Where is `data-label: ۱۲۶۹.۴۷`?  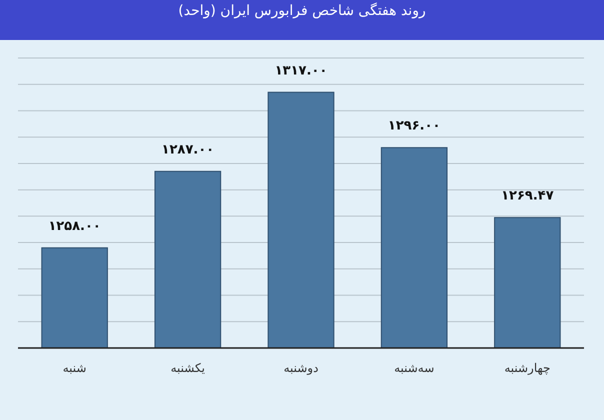 data-label: ۱۲۶۹.۴۷ is located at coordinates (527, 196).